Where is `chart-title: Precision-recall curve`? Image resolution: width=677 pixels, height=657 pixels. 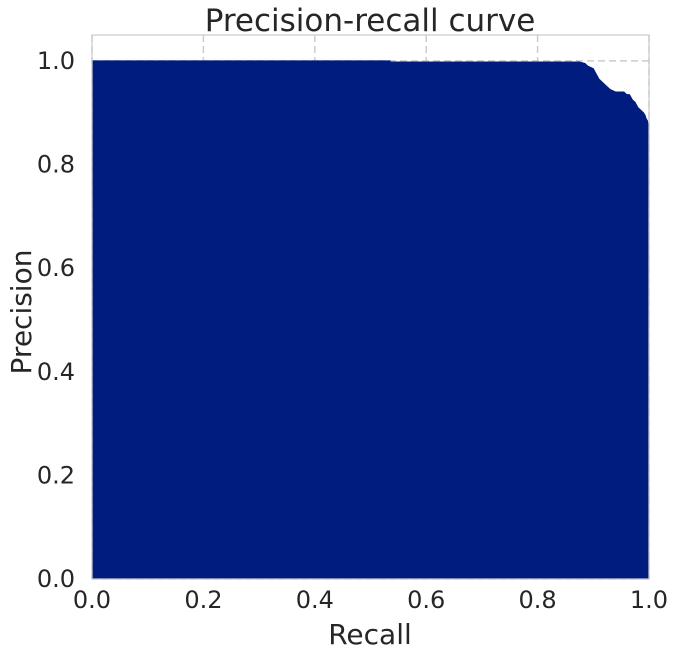
chart-title: Precision-recall curve is located at coordinates (370, 21).